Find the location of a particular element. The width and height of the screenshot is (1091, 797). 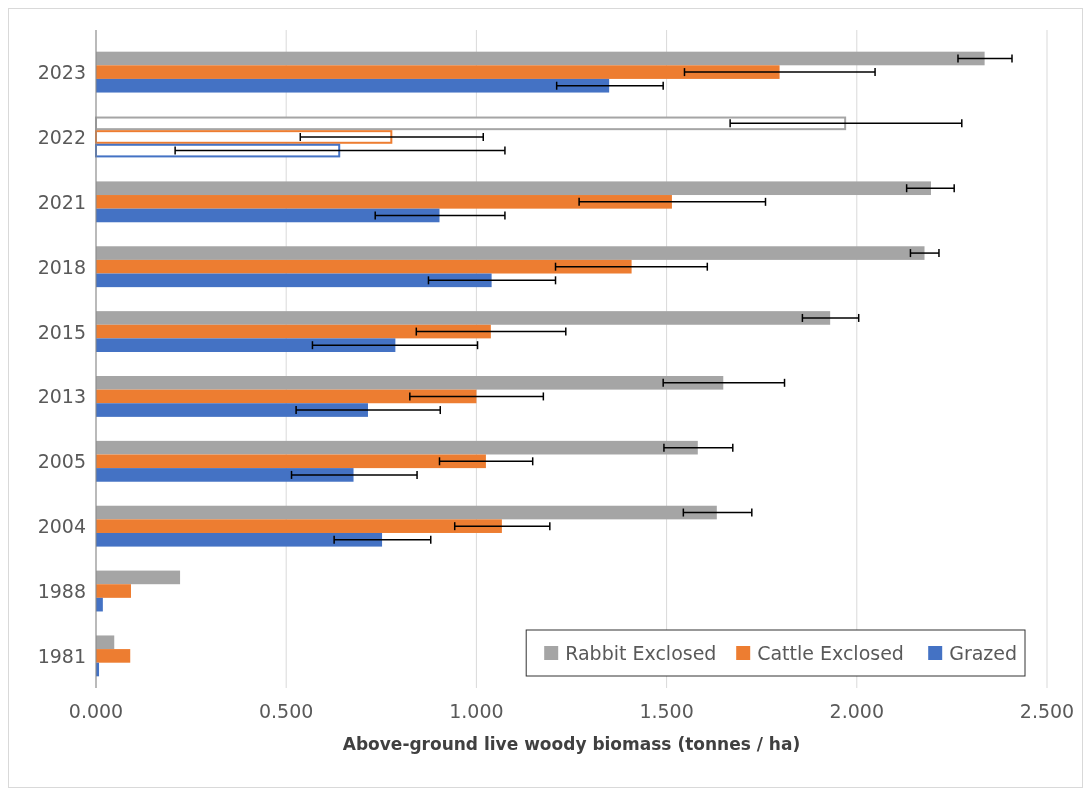

y-tick-label: 2018 is located at coordinates (61, 266).